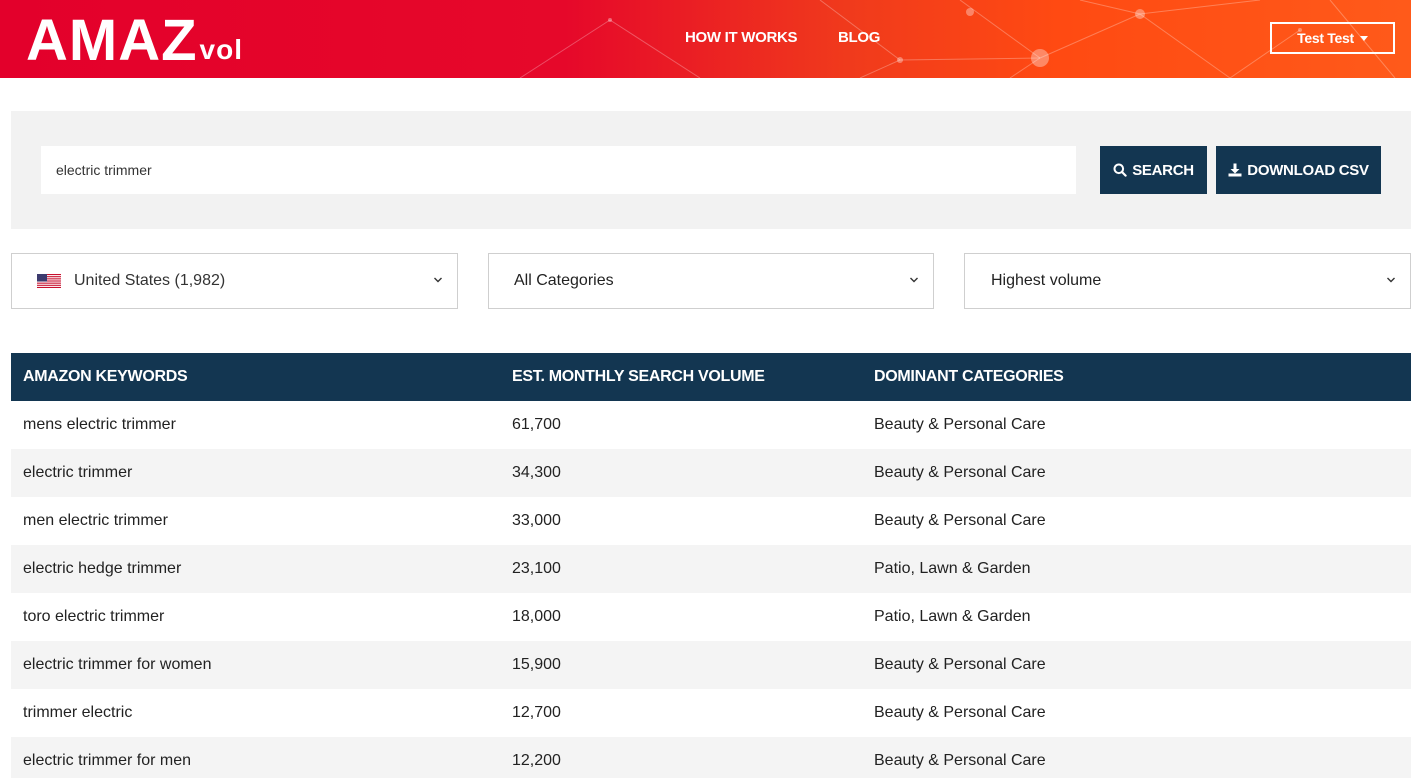 This screenshot has height=778, width=1411. What do you see at coordinates (536, 760) in the screenshot?
I see `volume-cell: 12,200` at bounding box center [536, 760].